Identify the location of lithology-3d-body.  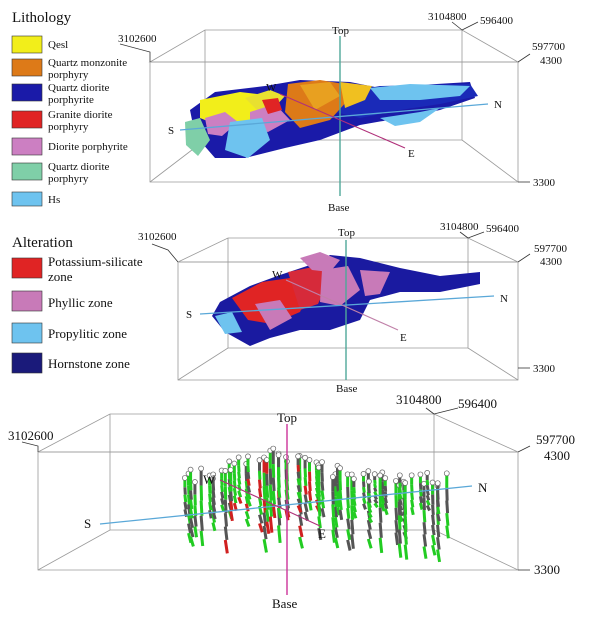
(331, 119).